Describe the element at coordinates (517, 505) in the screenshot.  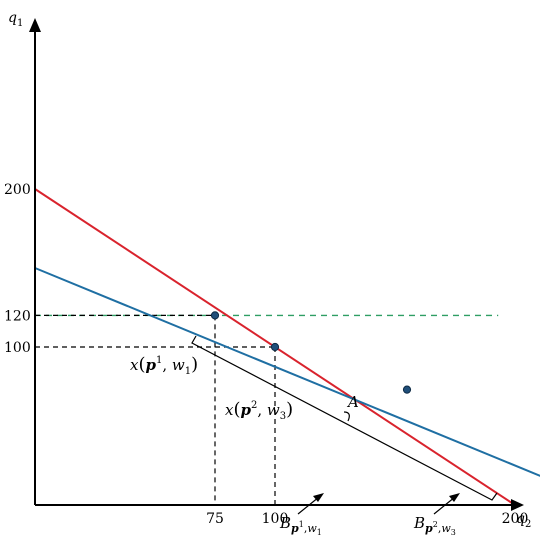
I see `x-axis-arrow` at that location.